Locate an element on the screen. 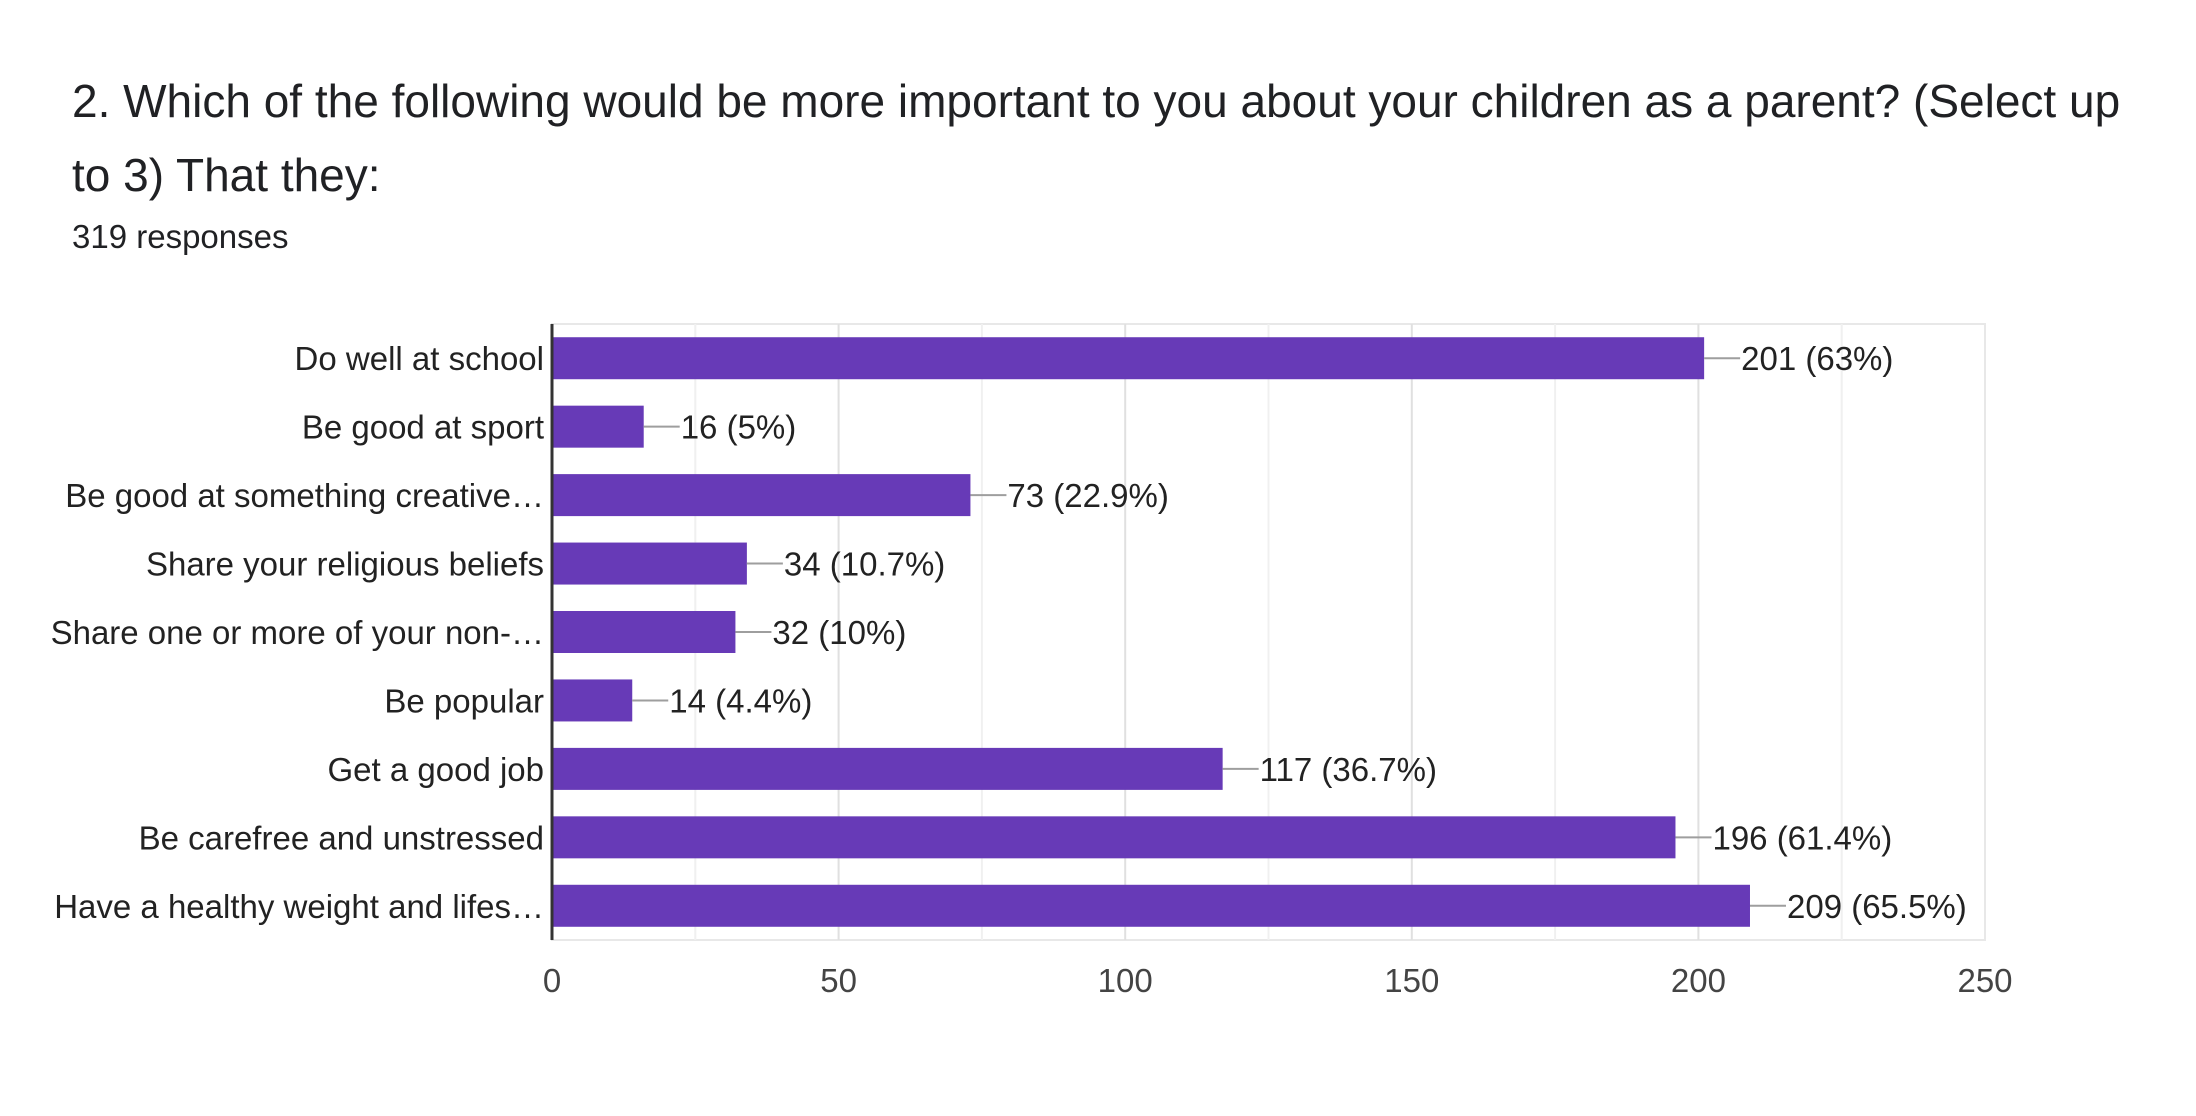 The image size is (2196, 1116). data-label: 16 (5%) is located at coordinates (739, 427).